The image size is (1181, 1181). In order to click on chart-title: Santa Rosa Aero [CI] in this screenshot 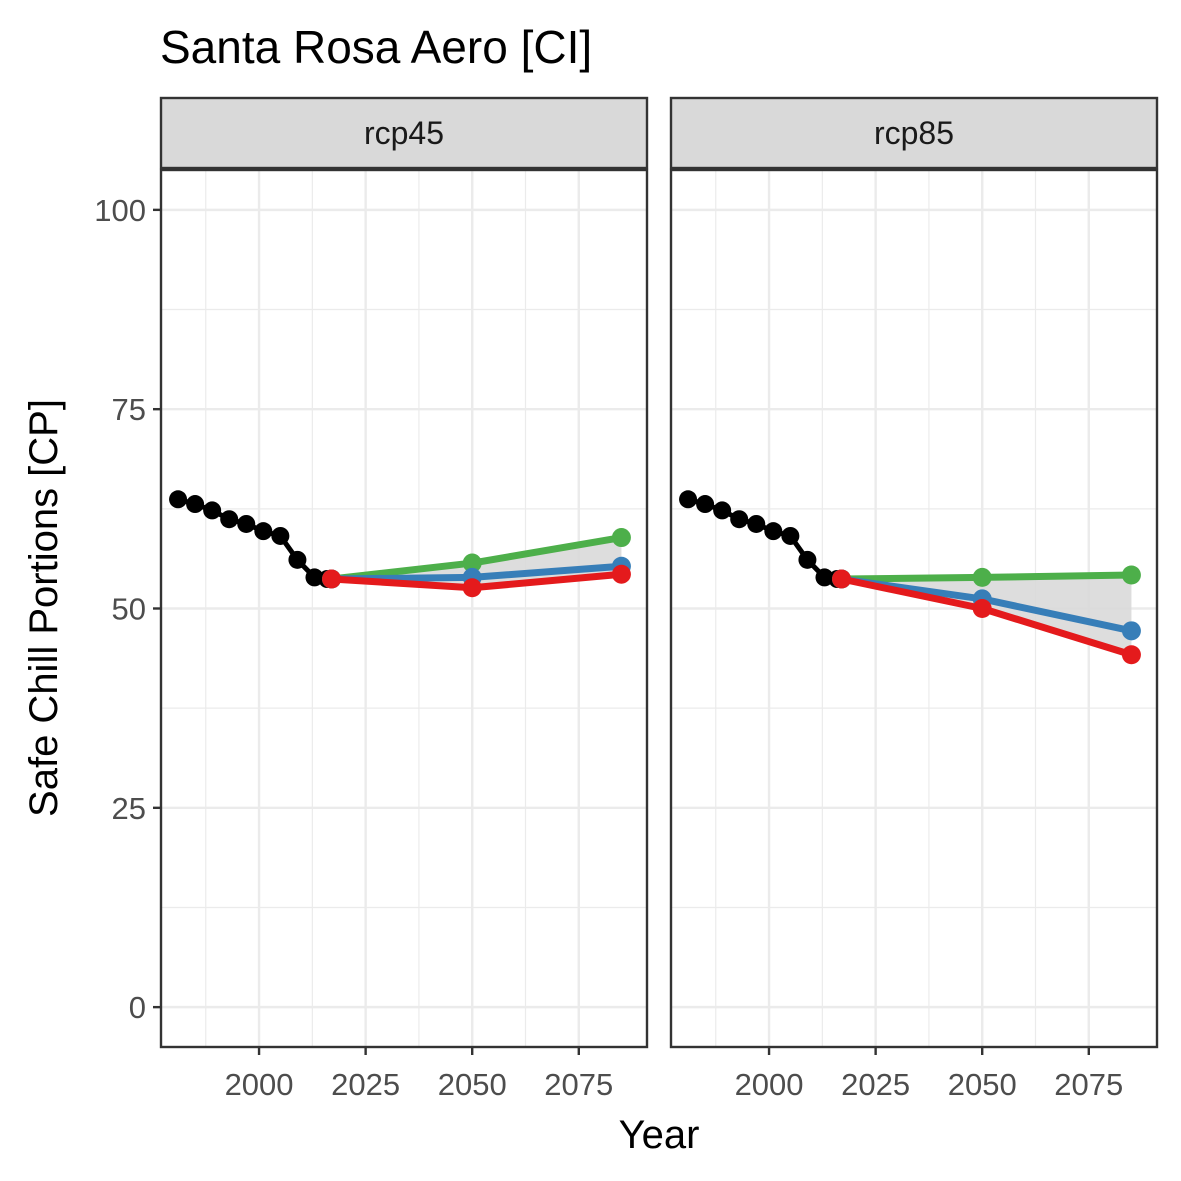, I will do `click(376, 47)`.